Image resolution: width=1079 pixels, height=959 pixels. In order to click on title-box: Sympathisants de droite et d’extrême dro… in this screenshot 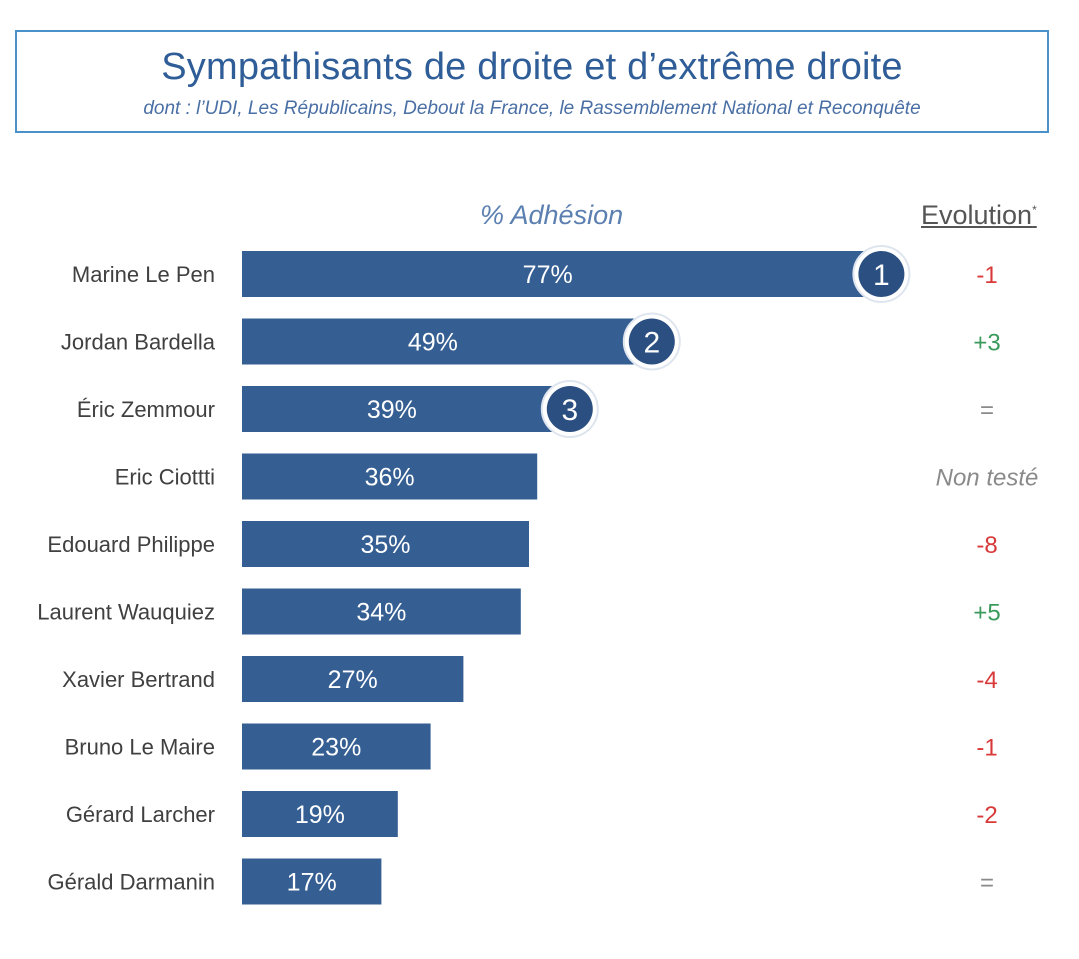, I will do `click(532, 81)`.